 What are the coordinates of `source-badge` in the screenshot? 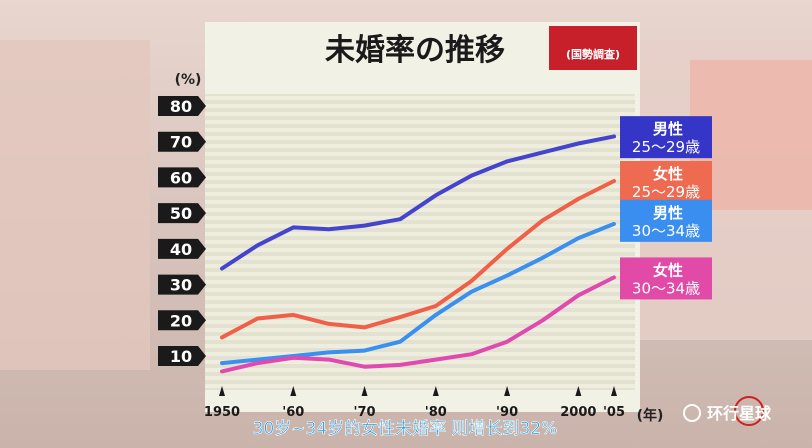 It's located at (593, 48).